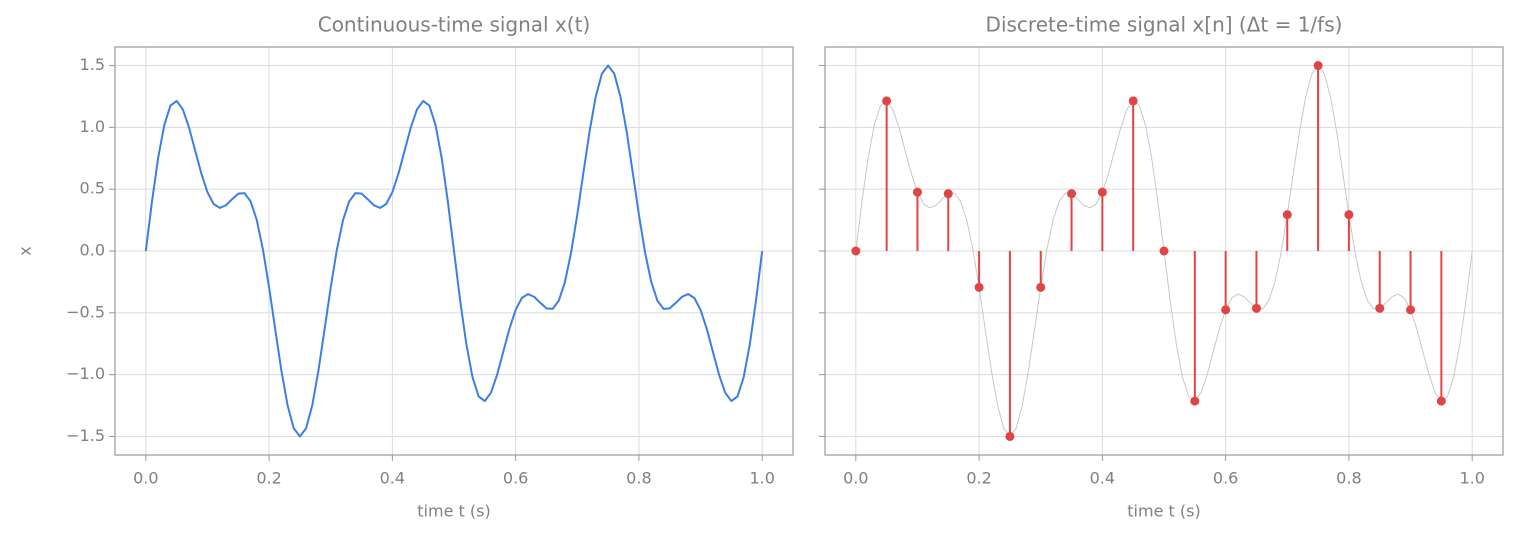 This screenshot has height=537, width=1517. Describe the element at coordinates (85, 311) in the screenshot. I see `y-tick-label: −0.5` at that location.